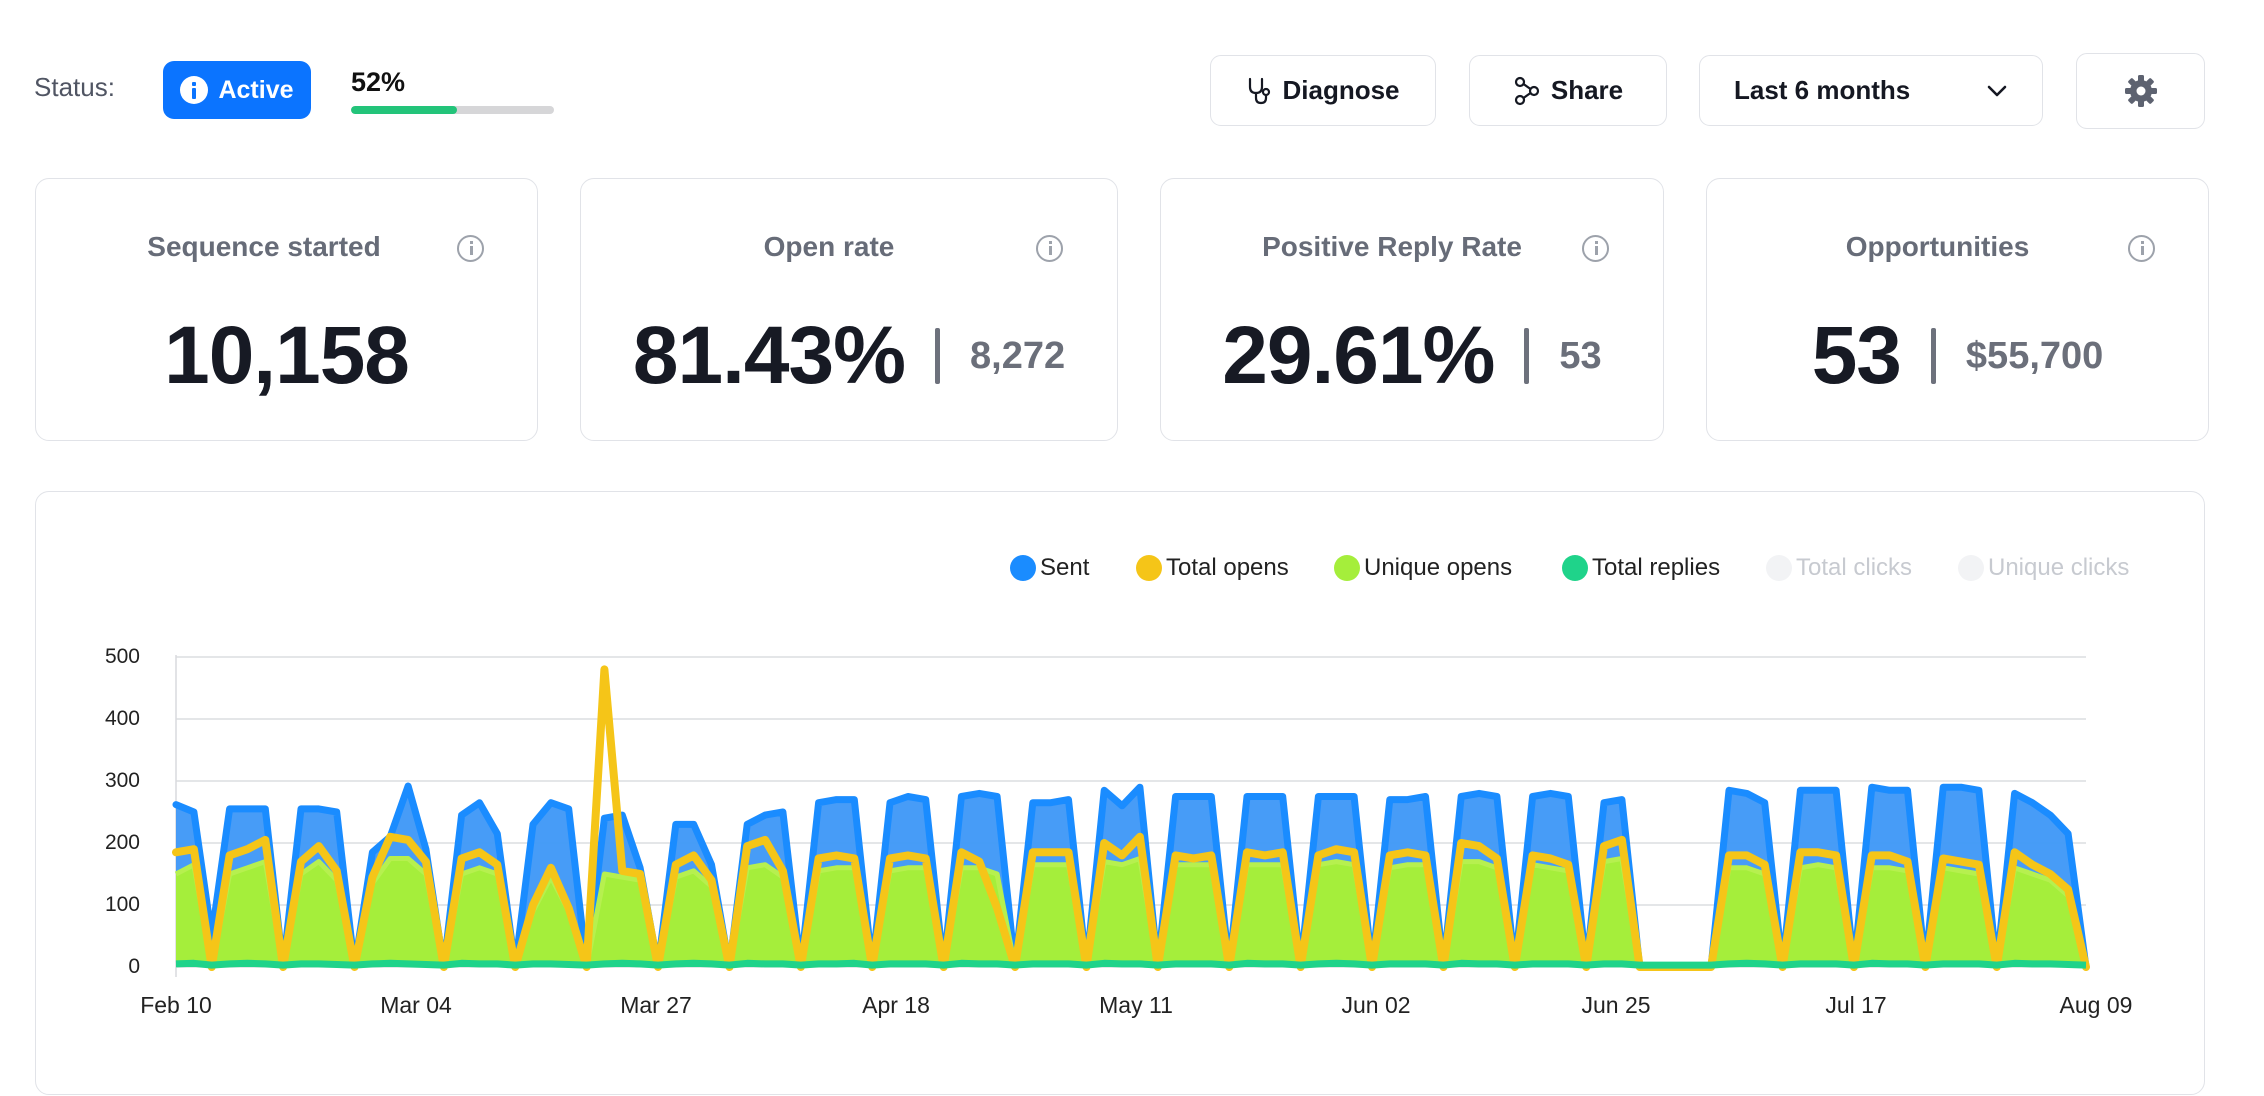  What do you see at coordinates (264, 246) in the screenshot?
I see `stat-title: Sequence started` at bounding box center [264, 246].